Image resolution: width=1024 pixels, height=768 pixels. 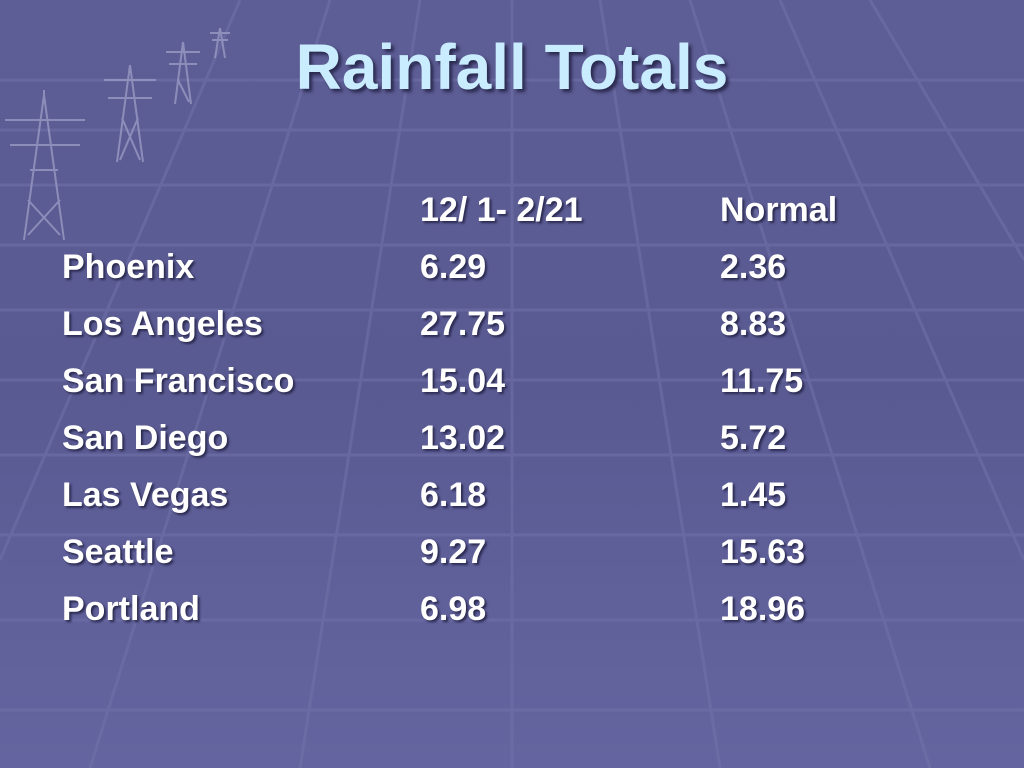 What do you see at coordinates (178, 381) in the screenshot?
I see `city-name: San Francisco` at bounding box center [178, 381].